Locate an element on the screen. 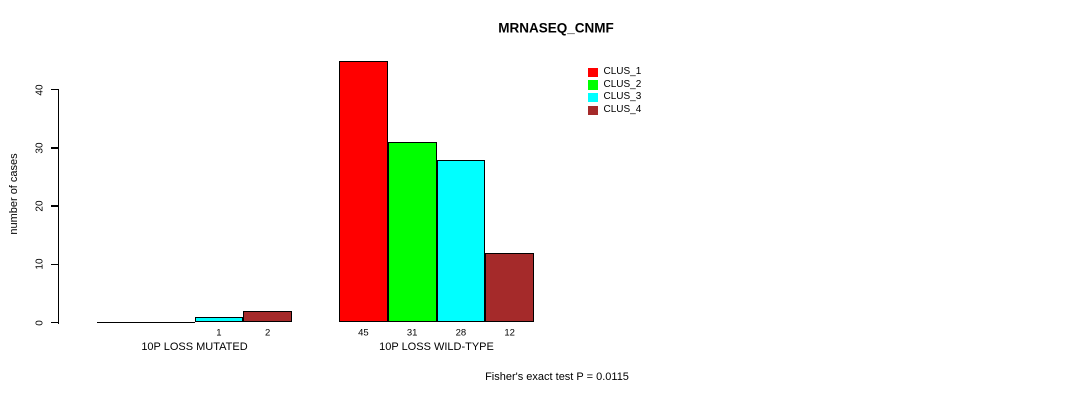 The image size is (1090, 400). legend-item-clus_4: CLUS_4 is located at coordinates (614, 110).